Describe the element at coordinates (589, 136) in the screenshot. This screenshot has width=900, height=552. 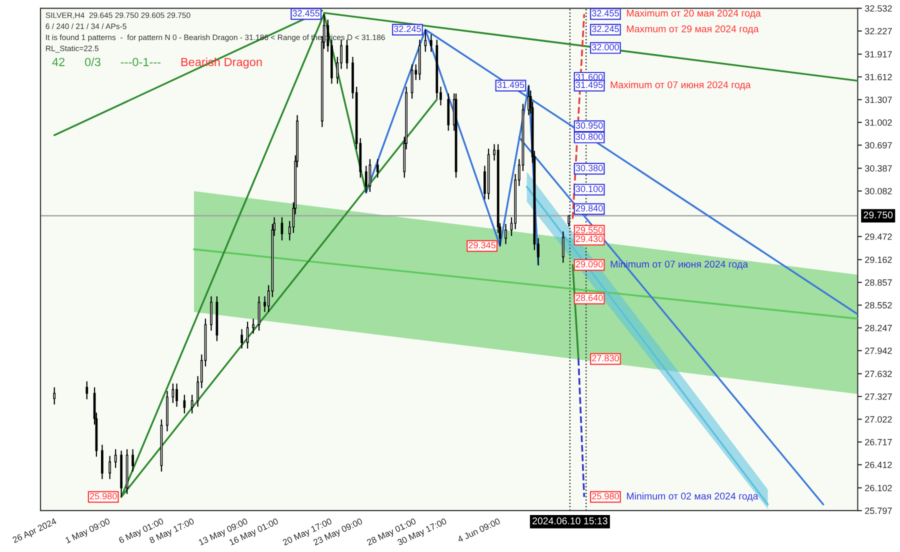
I see `annotation: 30.800` at that location.